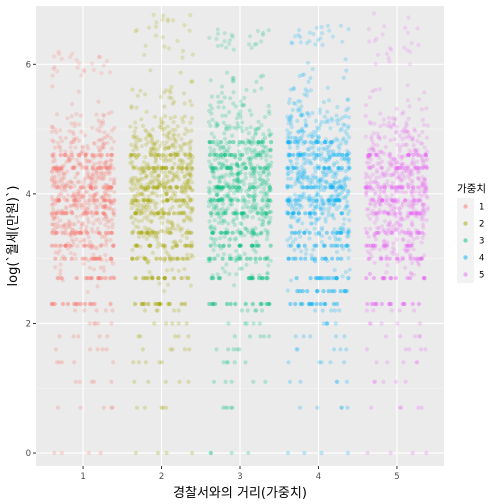 This screenshot has height=504, width=504. Describe the element at coordinates (481, 259) in the screenshot. I see `legend-label: 4` at that location.